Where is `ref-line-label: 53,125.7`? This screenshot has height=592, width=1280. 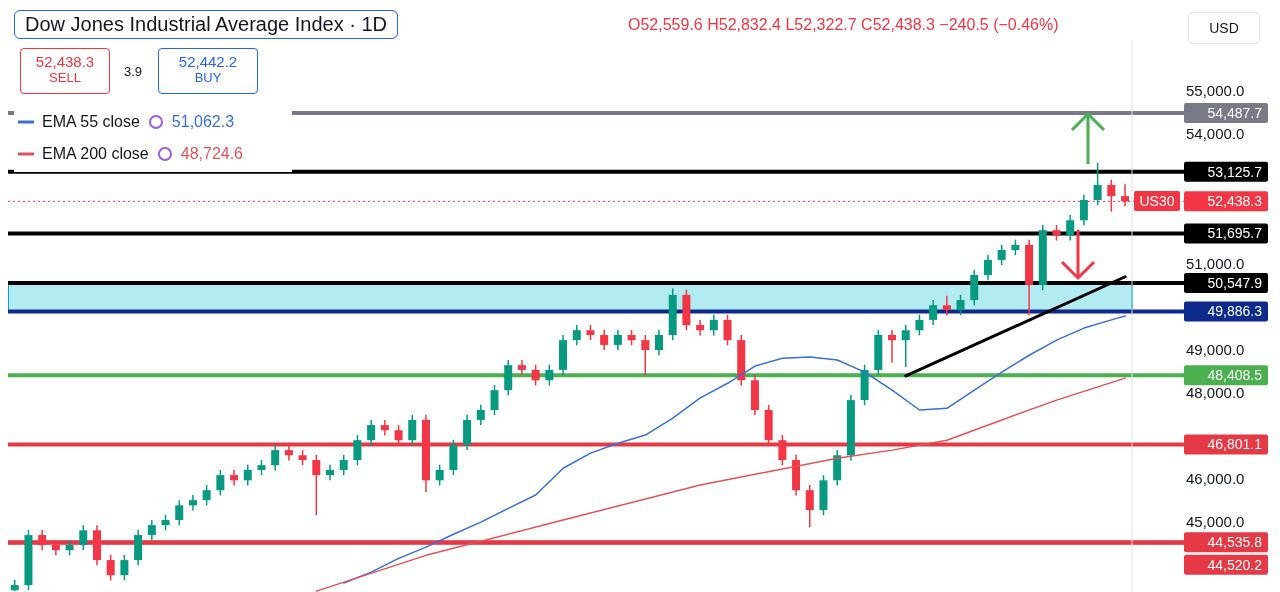
ref-line-label: 53,125.7 is located at coordinates (1235, 171).